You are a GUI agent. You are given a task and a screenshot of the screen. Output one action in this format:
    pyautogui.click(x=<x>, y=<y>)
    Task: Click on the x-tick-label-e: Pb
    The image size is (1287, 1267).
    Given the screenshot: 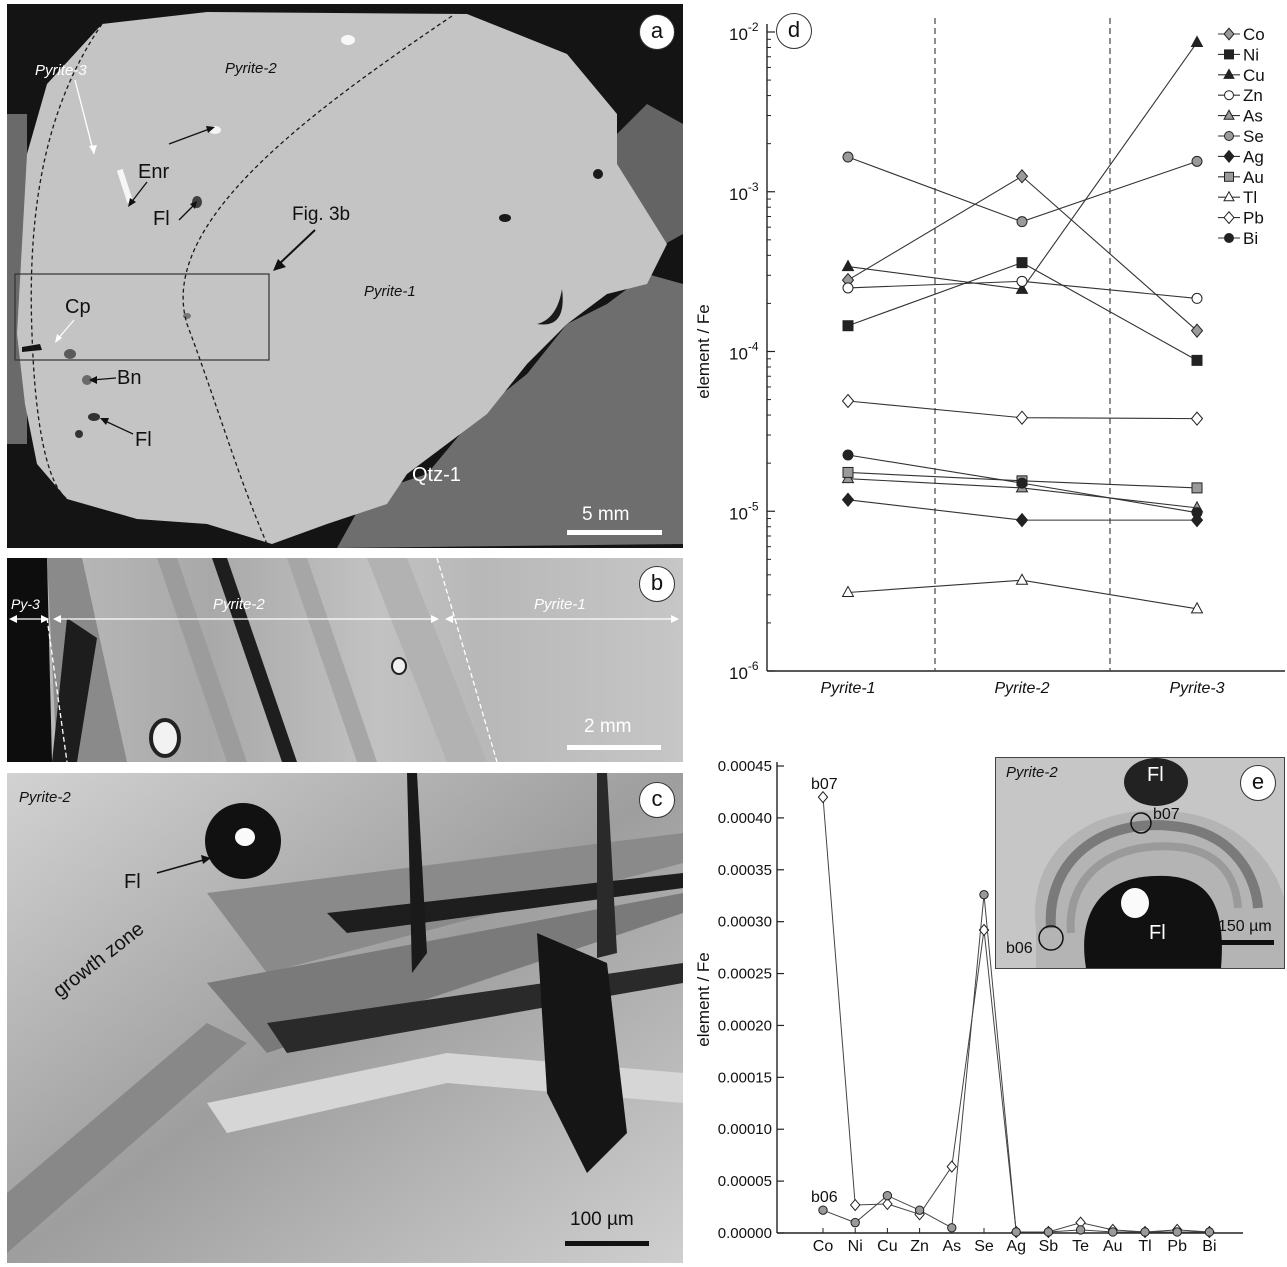 What is the action you would take?
    pyautogui.click(x=1177, y=1246)
    